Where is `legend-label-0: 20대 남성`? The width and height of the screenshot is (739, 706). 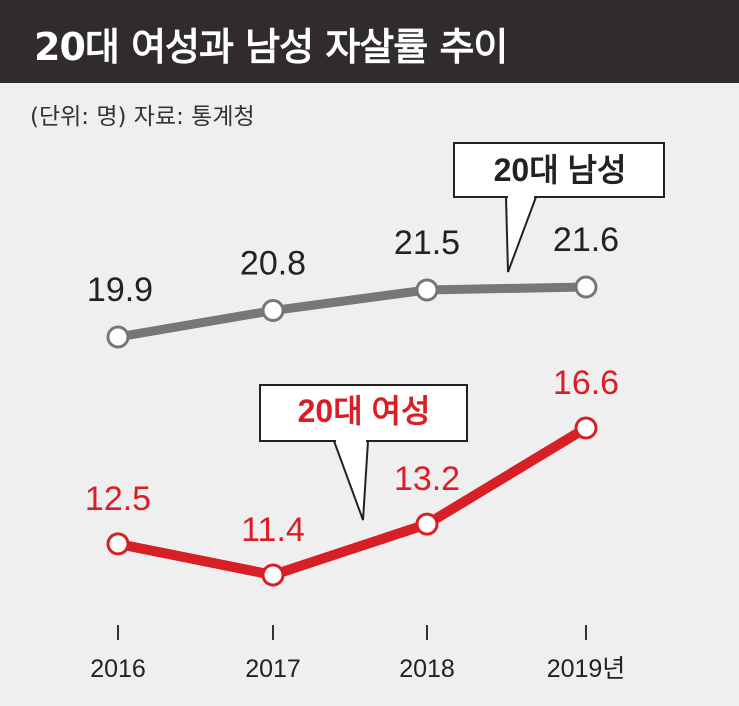 legend-label-0: 20대 남성 is located at coordinates (560, 170).